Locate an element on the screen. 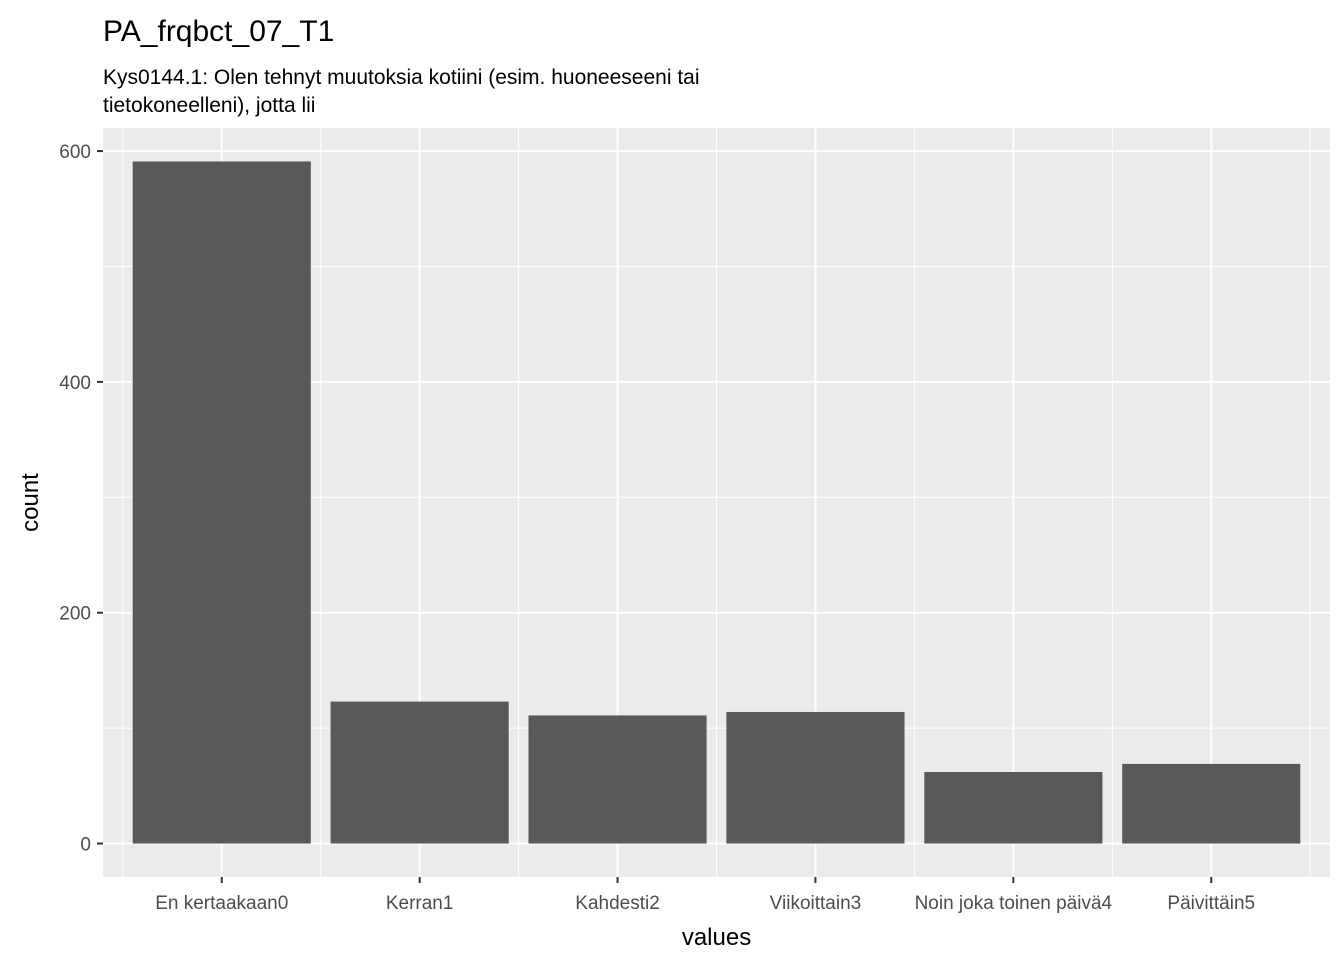  chart-subtitle-line-2: tietokoneelleni), jotta lii is located at coordinates (209, 105).